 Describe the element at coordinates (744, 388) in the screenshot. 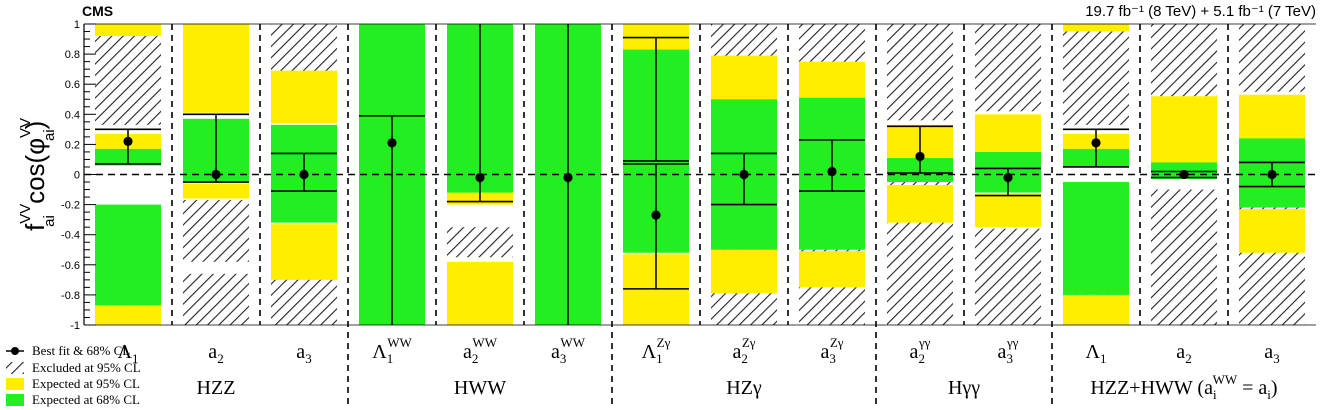

I see `group-label: HZγ` at that location.